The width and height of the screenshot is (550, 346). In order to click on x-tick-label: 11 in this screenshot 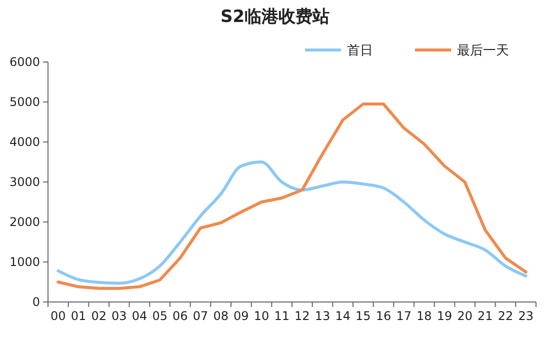, I will do `click(282, 316)`.